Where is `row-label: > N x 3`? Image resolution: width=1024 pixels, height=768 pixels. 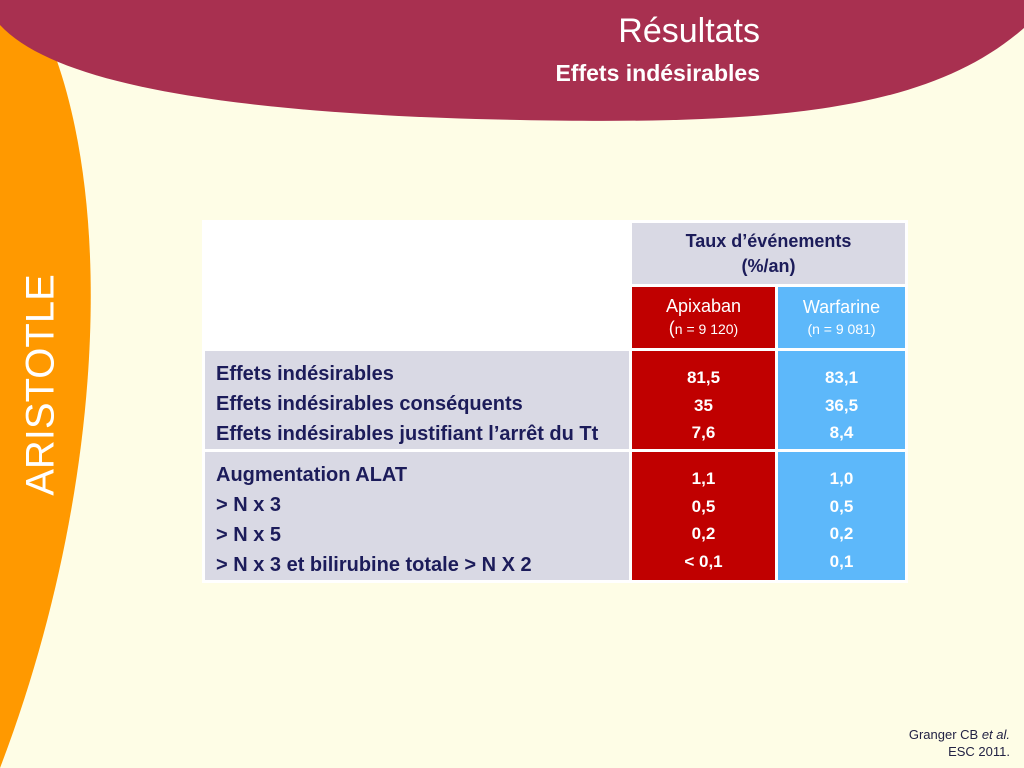 row-label: > N x 3 is located at coordinates (249, 505).